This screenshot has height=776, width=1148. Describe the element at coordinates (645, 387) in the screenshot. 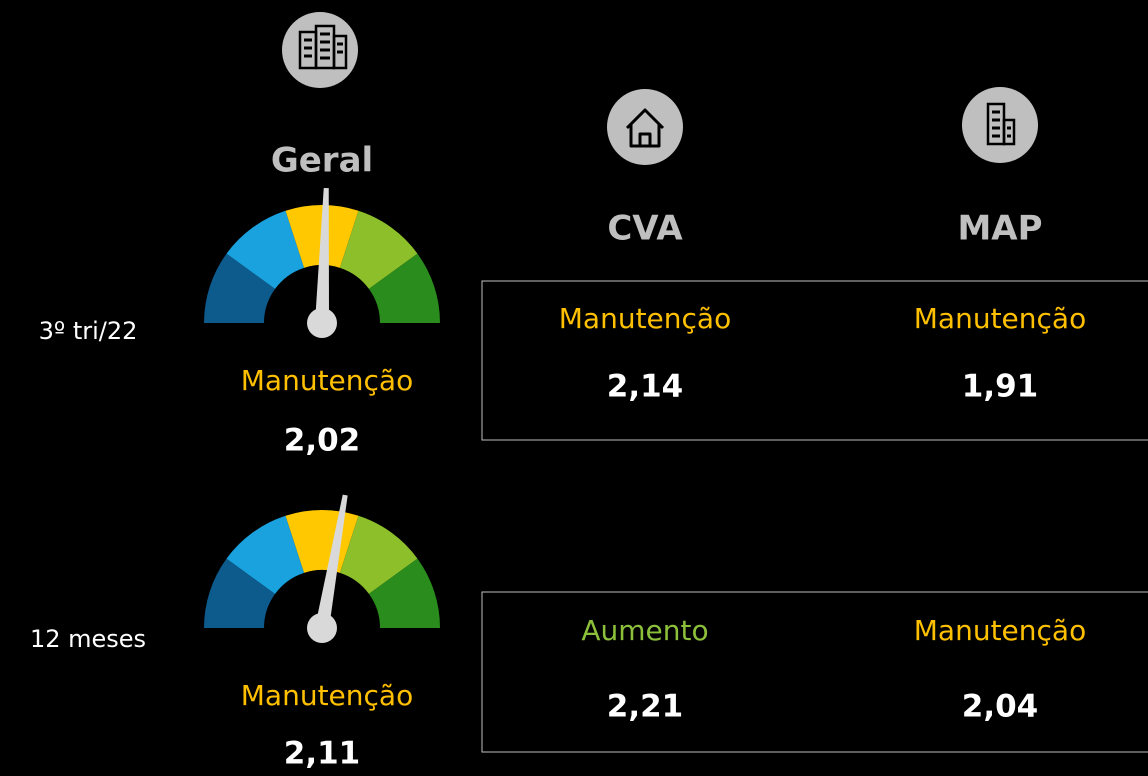

I see `value: 2,14` at that location.